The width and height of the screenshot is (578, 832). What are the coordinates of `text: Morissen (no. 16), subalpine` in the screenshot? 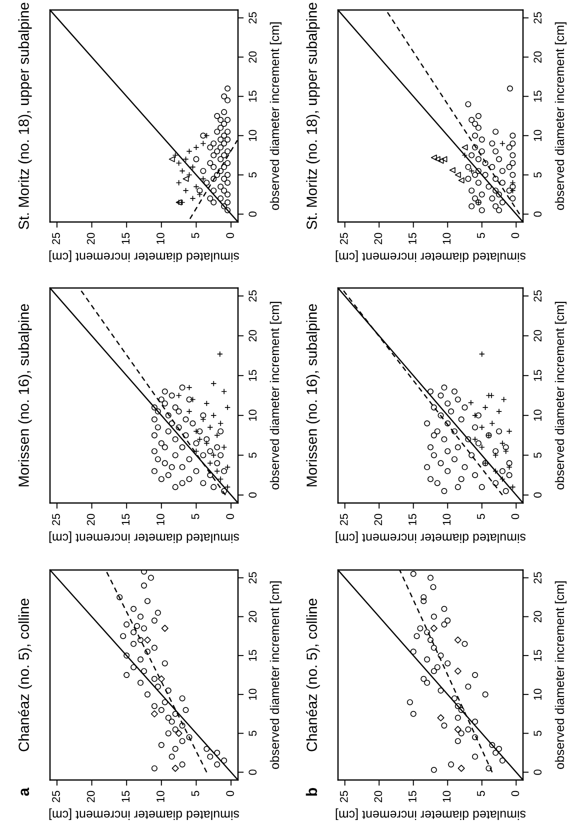 It's located at (25, 395).